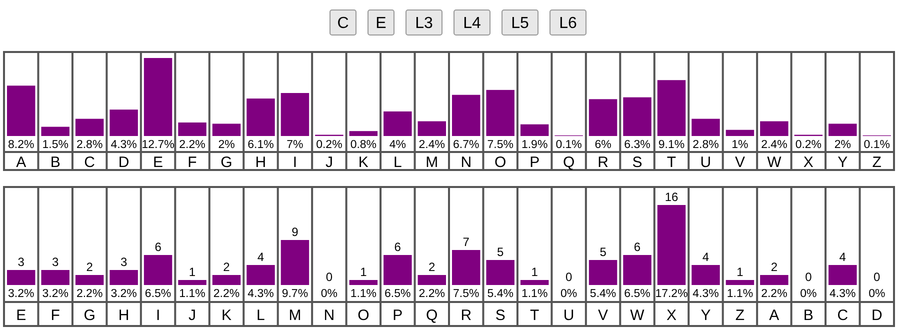  What do you see at coordinates (158, 145) in the screenshot?
I see `data-label: 12.7%` at bounding box center [158, 145].